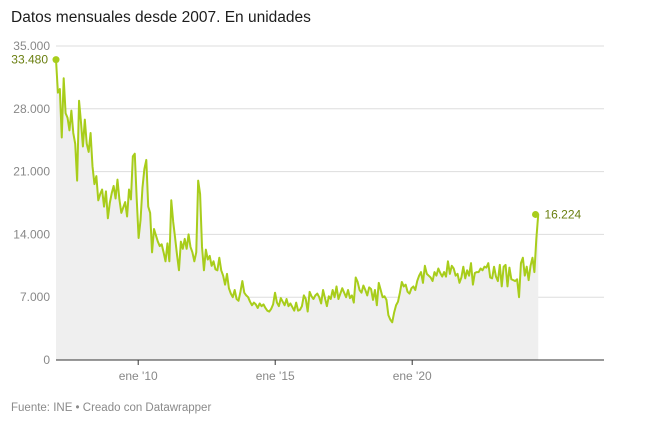  What do you see at coordinates (161, 17) in the screenshot?
I see `chart-title: Datos mensuales desde 2007. En unidades` at bounding box center [161, 17].